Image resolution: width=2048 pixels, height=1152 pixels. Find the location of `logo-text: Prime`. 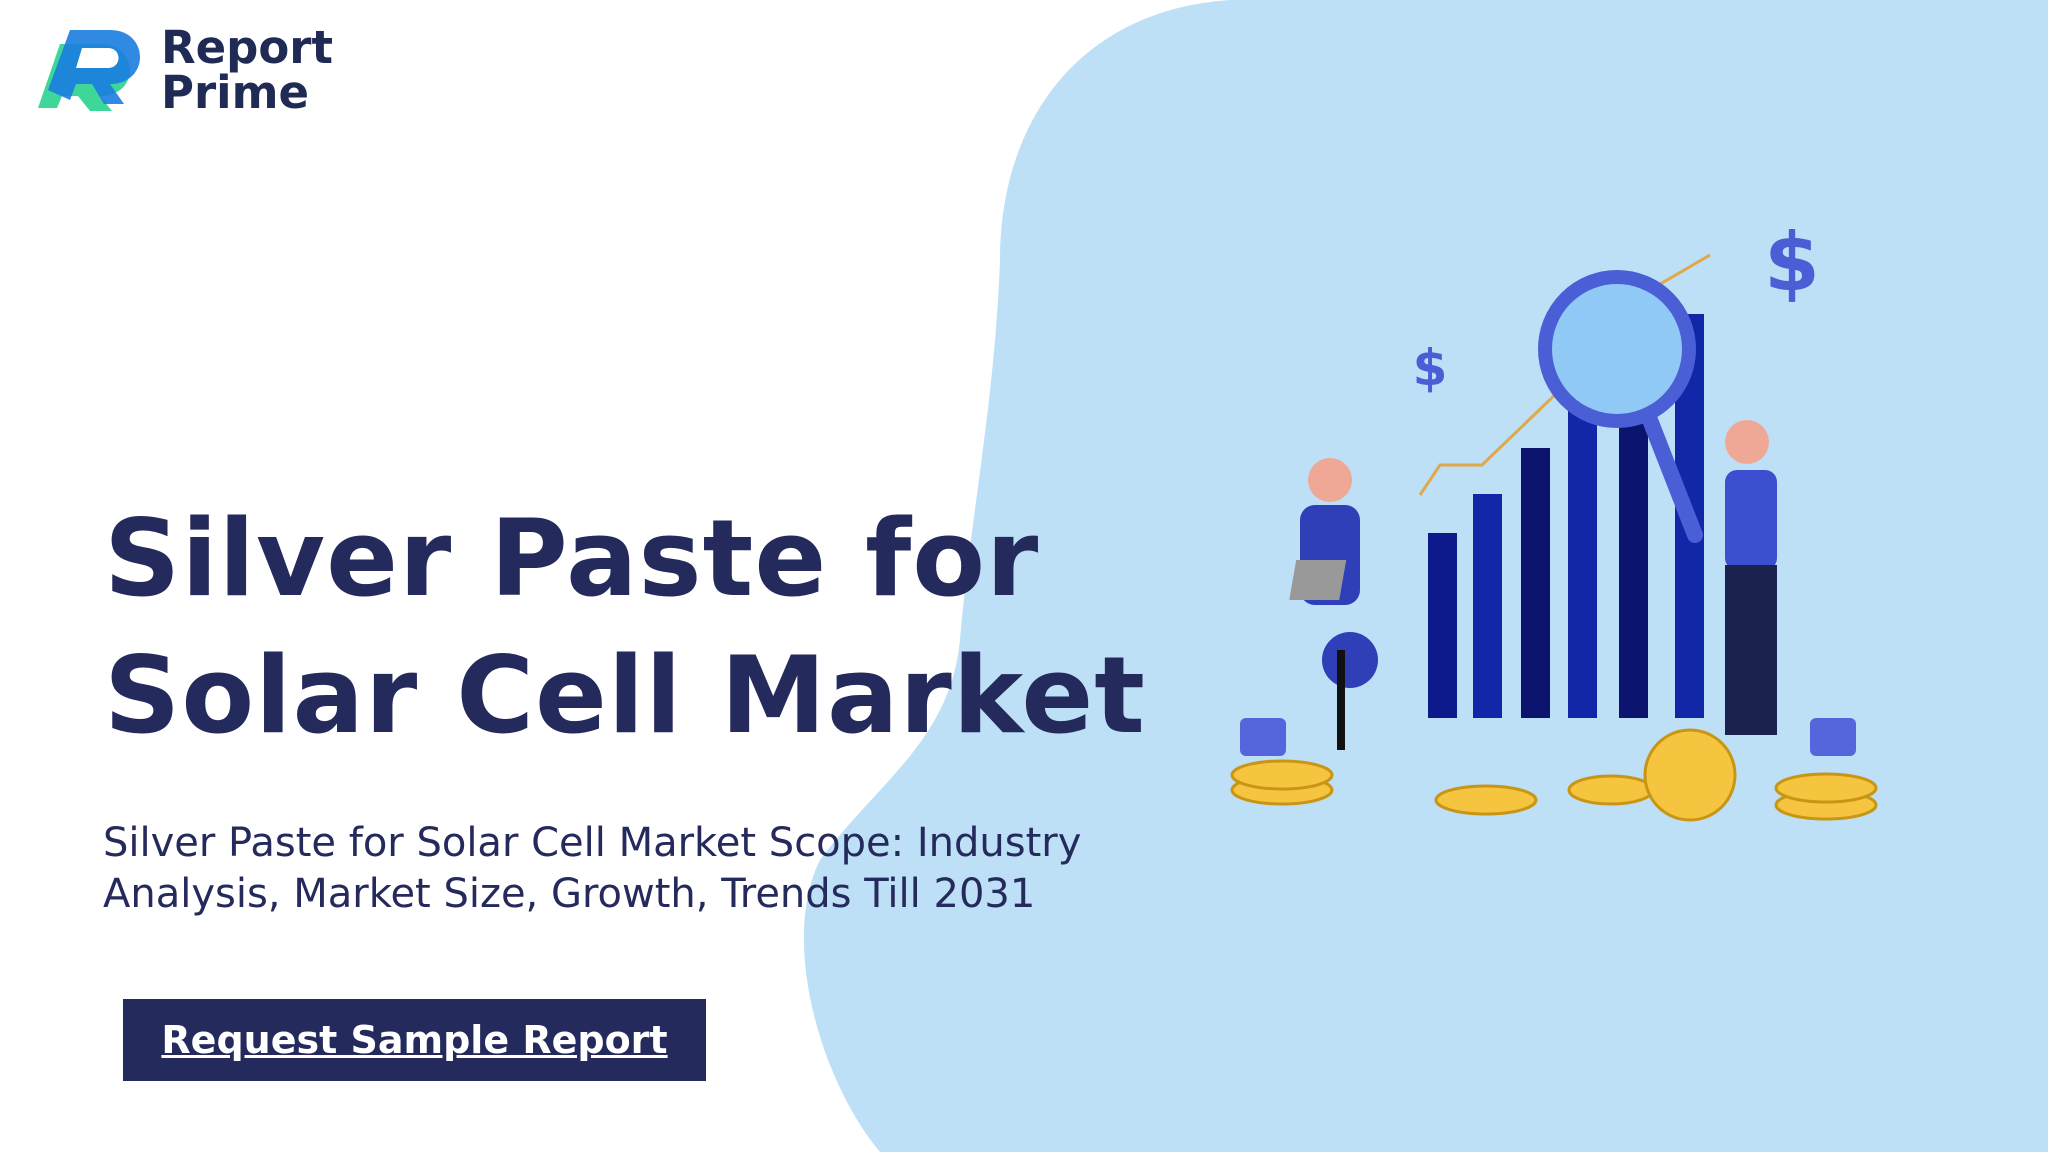

logo-text: Prime is located at coordinates (235, 92).